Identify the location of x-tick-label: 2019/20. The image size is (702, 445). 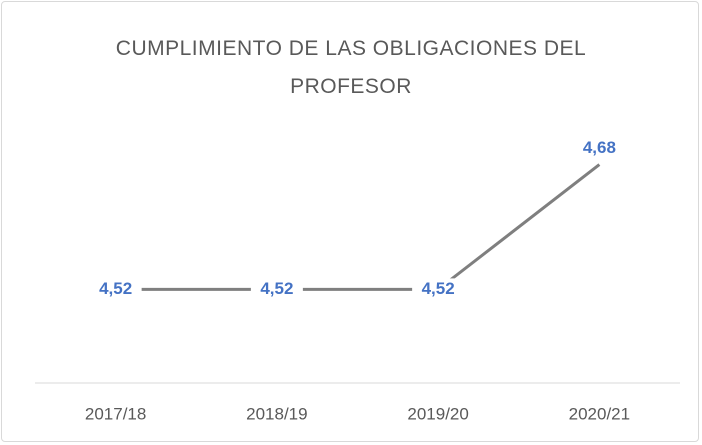
(437, 413).